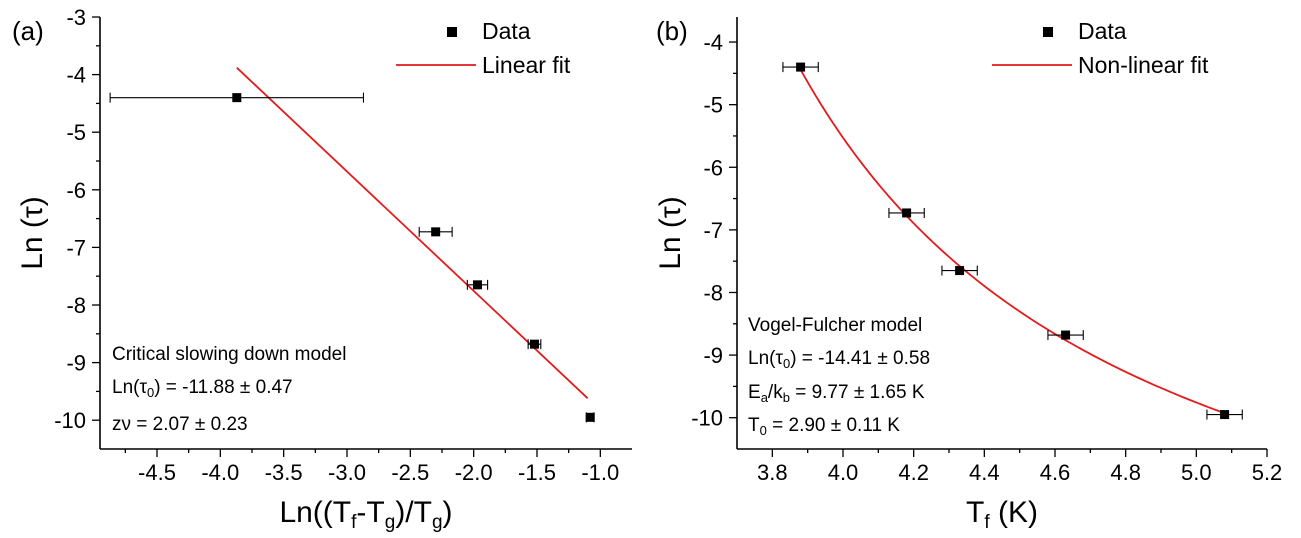 The image size is (1301, 538). What do you see at coordinates (600, 472) in the screenshot?
I see `x-tick-label: -1.0` at bounding box center [600, 472].